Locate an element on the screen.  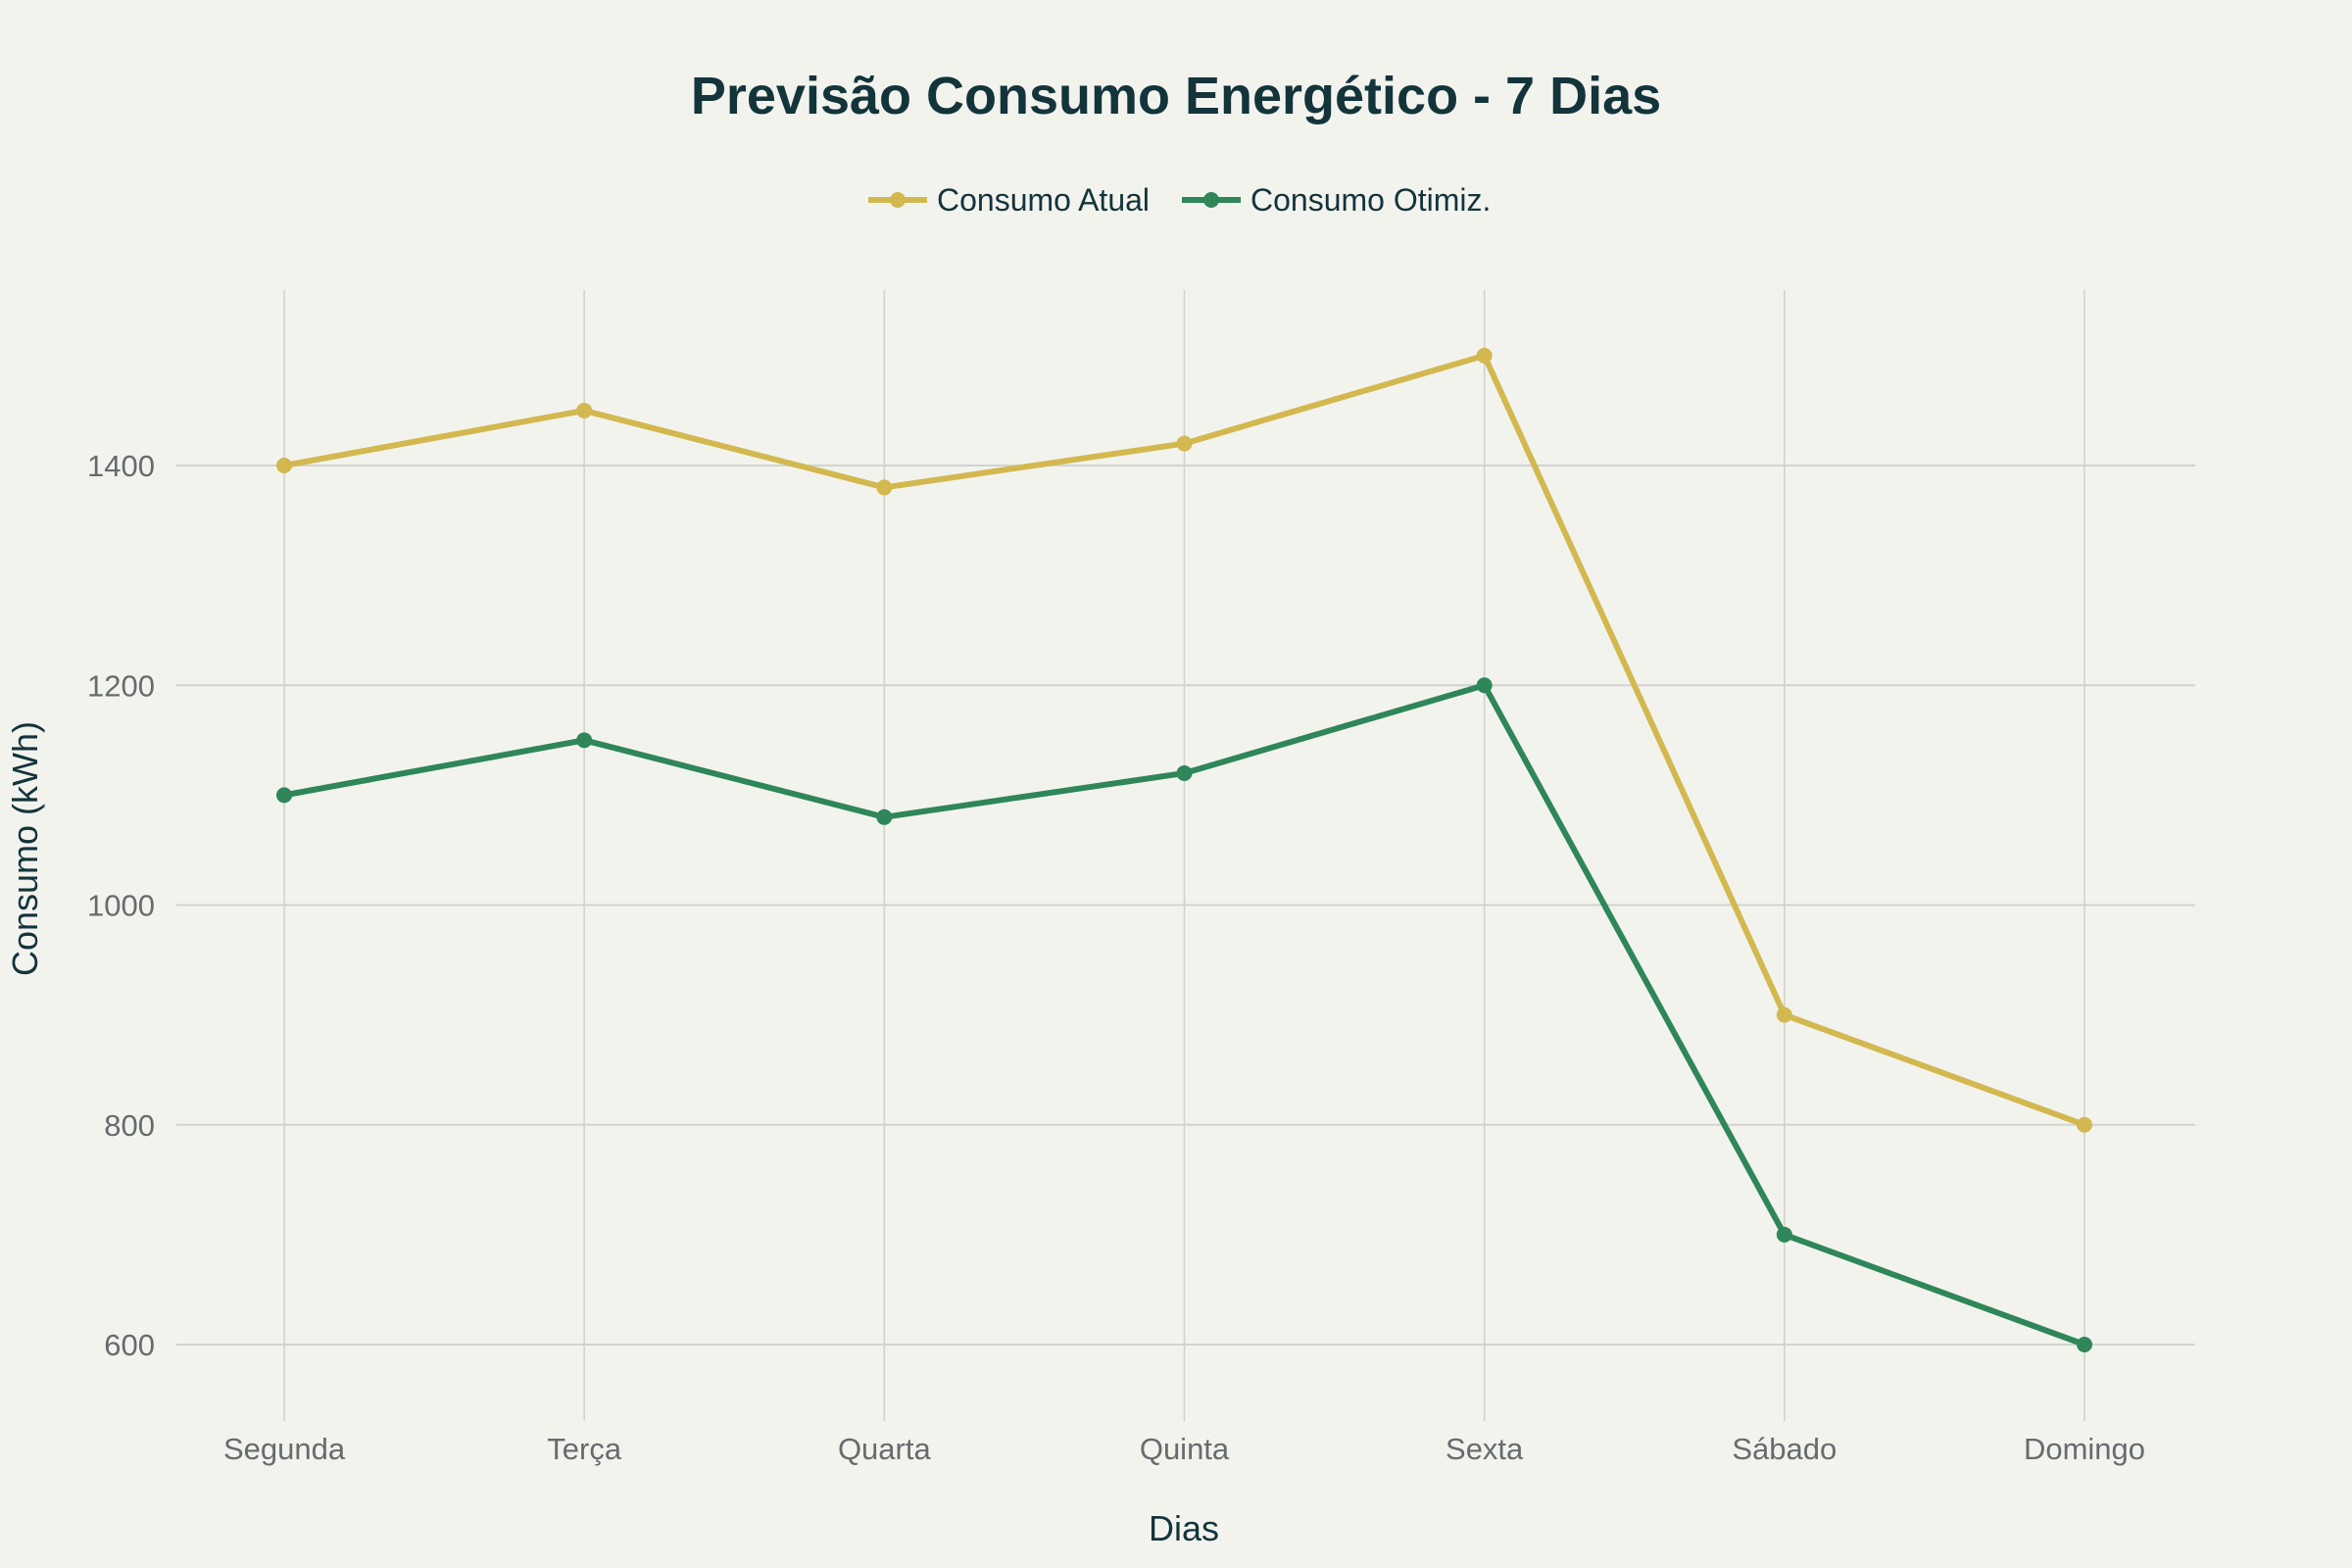
x-axis-title: Dias is located at coordinates (1184, 1528).